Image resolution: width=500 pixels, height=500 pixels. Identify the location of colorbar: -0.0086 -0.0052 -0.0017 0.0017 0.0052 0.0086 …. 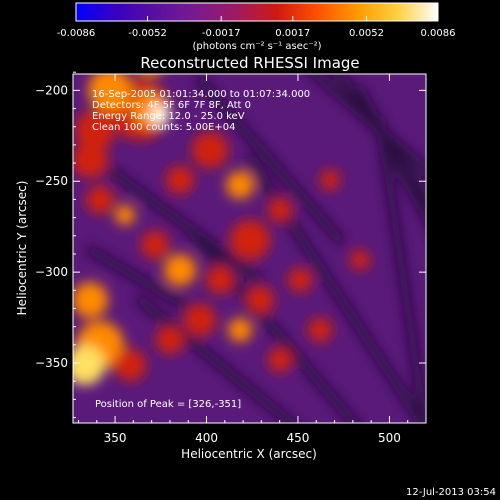
(256, 27).